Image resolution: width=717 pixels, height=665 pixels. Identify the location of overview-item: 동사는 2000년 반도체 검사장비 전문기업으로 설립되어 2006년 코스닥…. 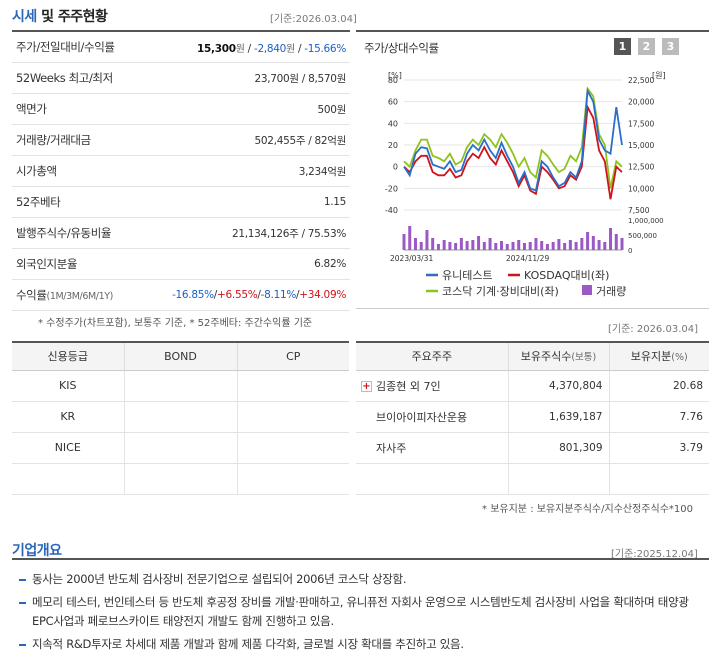
(360, 579).